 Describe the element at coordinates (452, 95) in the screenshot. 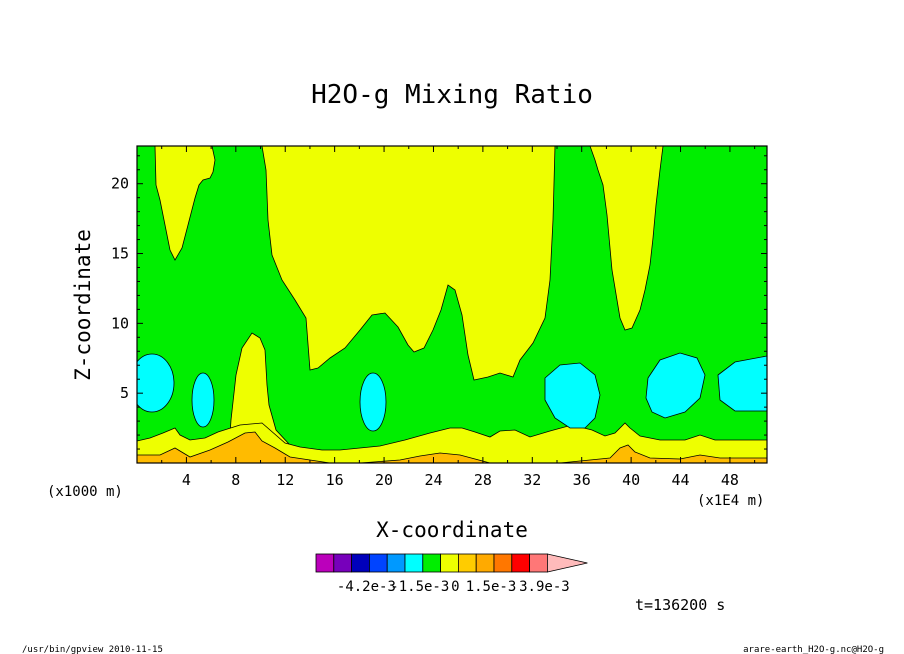

I see `chart-title: H2O-g Mixing Ratio` at that location.